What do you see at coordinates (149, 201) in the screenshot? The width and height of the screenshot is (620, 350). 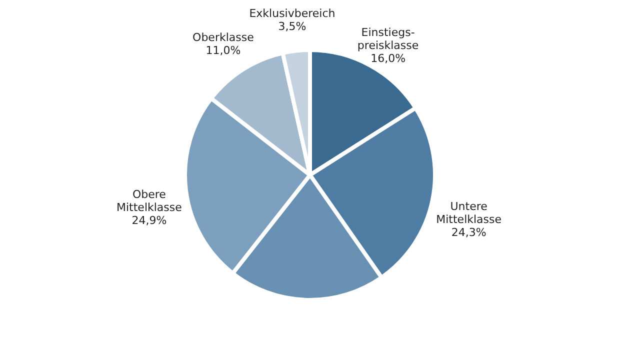 I see `slice-label: Obere Mittelklasse` at bounding box center [149, 201].